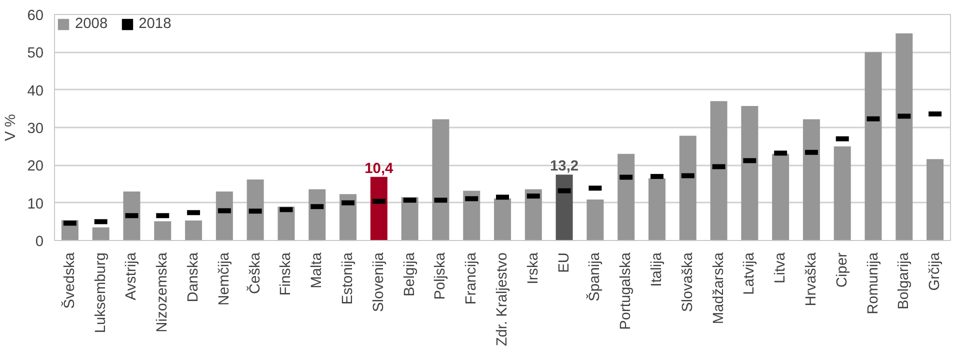 This screenshot has width=960, height=349. I want to click on x-tick-label: Madžarska, so click(718, 288).